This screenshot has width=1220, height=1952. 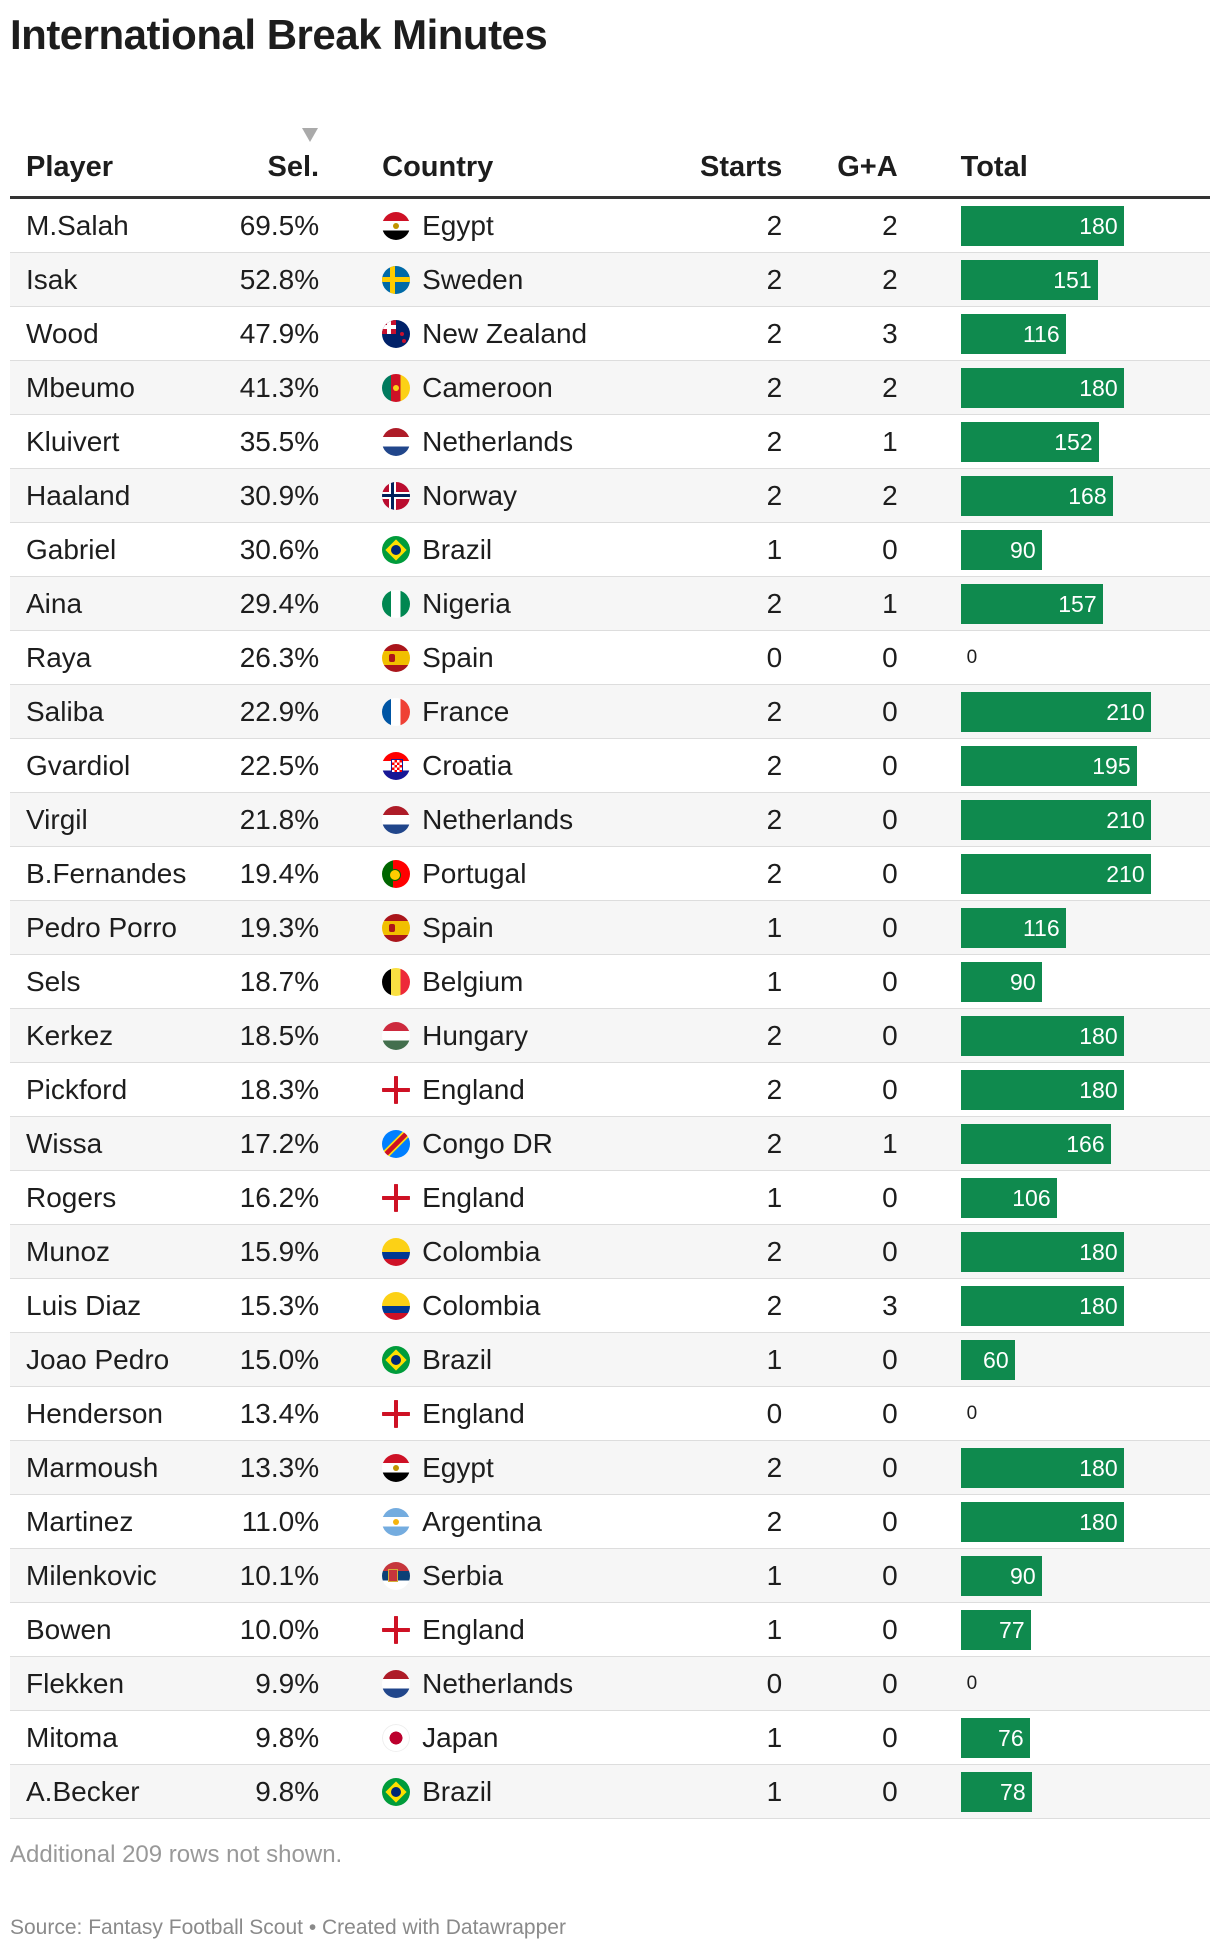 What do you see at coordinates (310, 135) in the screenshot?
I see `sort-indicator-icon` at bounding box center [310, 135].